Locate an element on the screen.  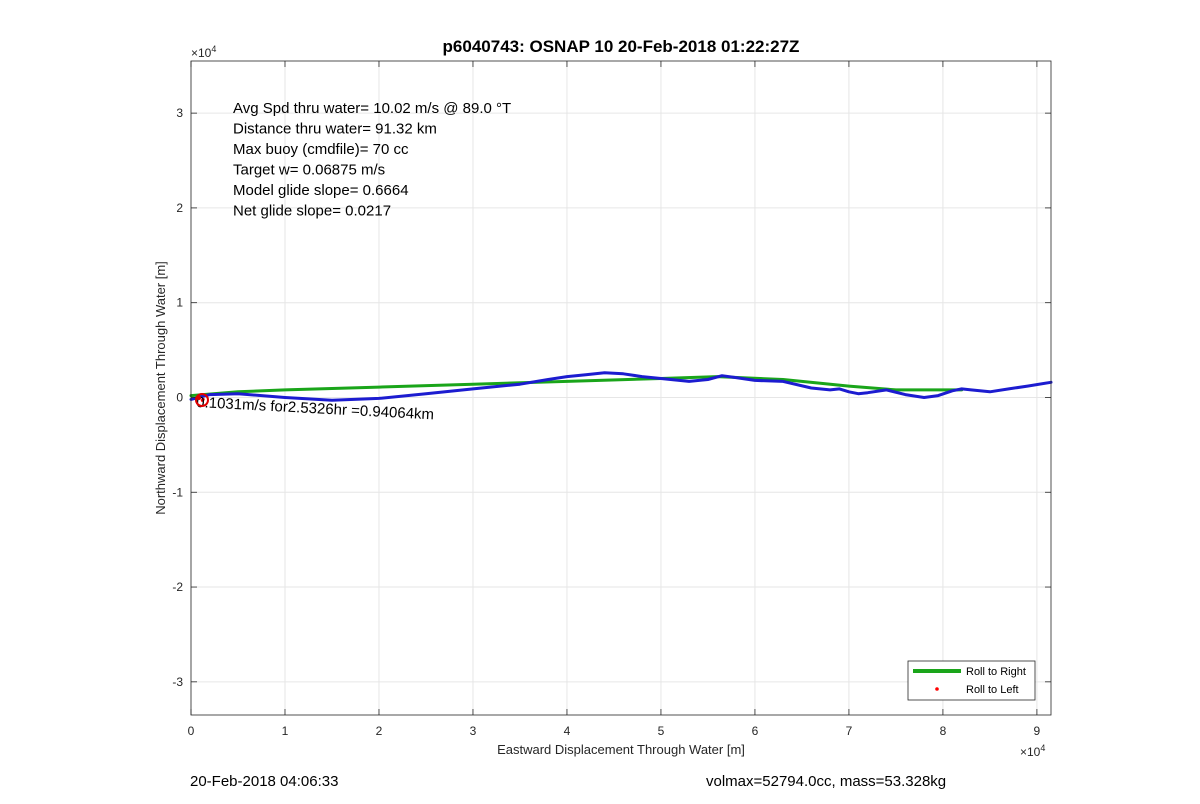
current-marker is located at coordinates (202, 400).